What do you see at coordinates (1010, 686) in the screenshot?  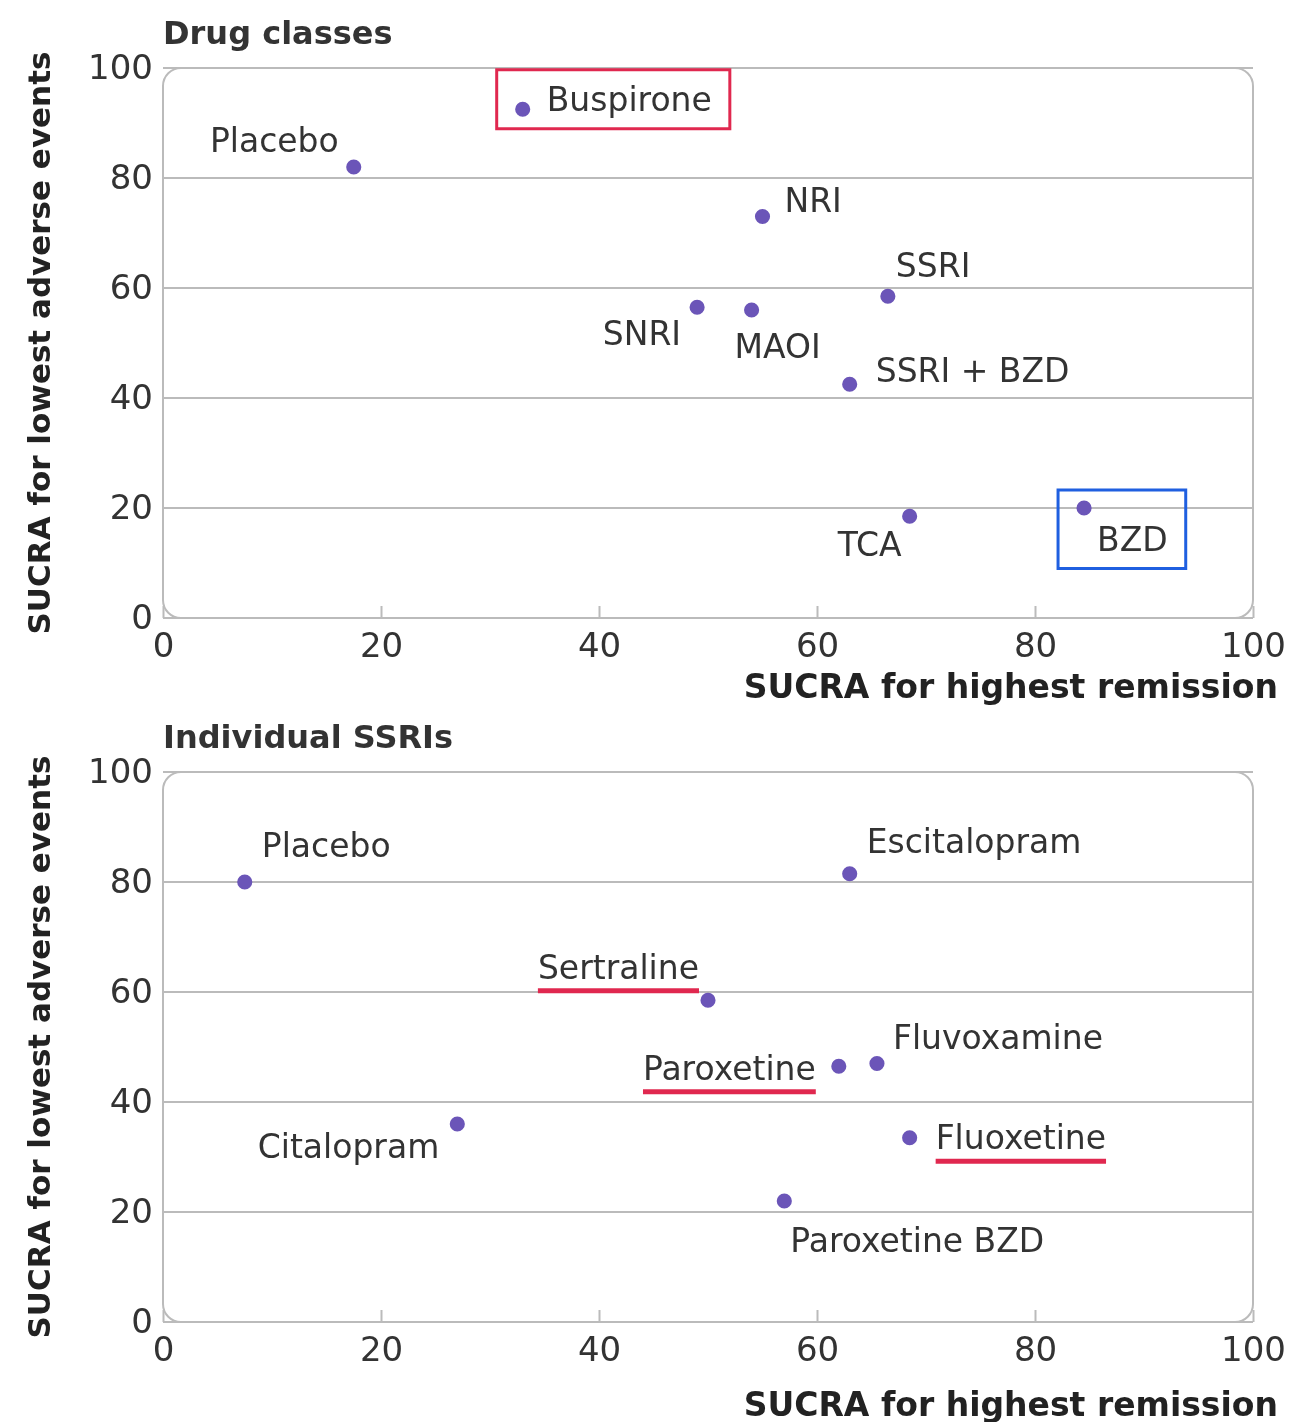 I see `x-axis-title: SUCRA for highest remission` at bounding box center [1010, 686].